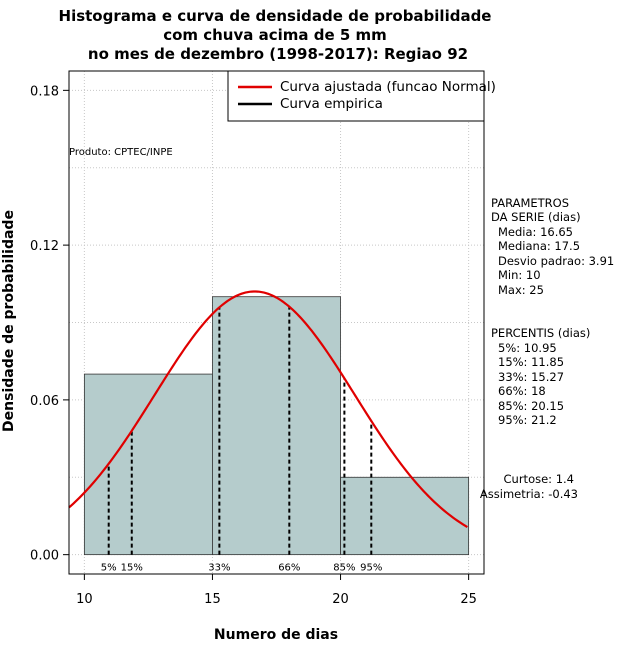  What do you see at coordinates (44, 556) in the screenshot?
I see `y-tick-label-0: 0.00` at bounding box center [44, 556].